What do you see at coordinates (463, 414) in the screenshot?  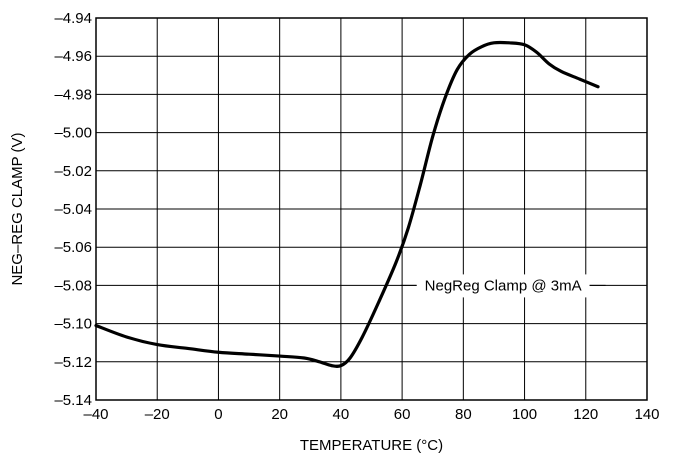 I see `x-tick-label: 80` at bounding box center [463, 414].